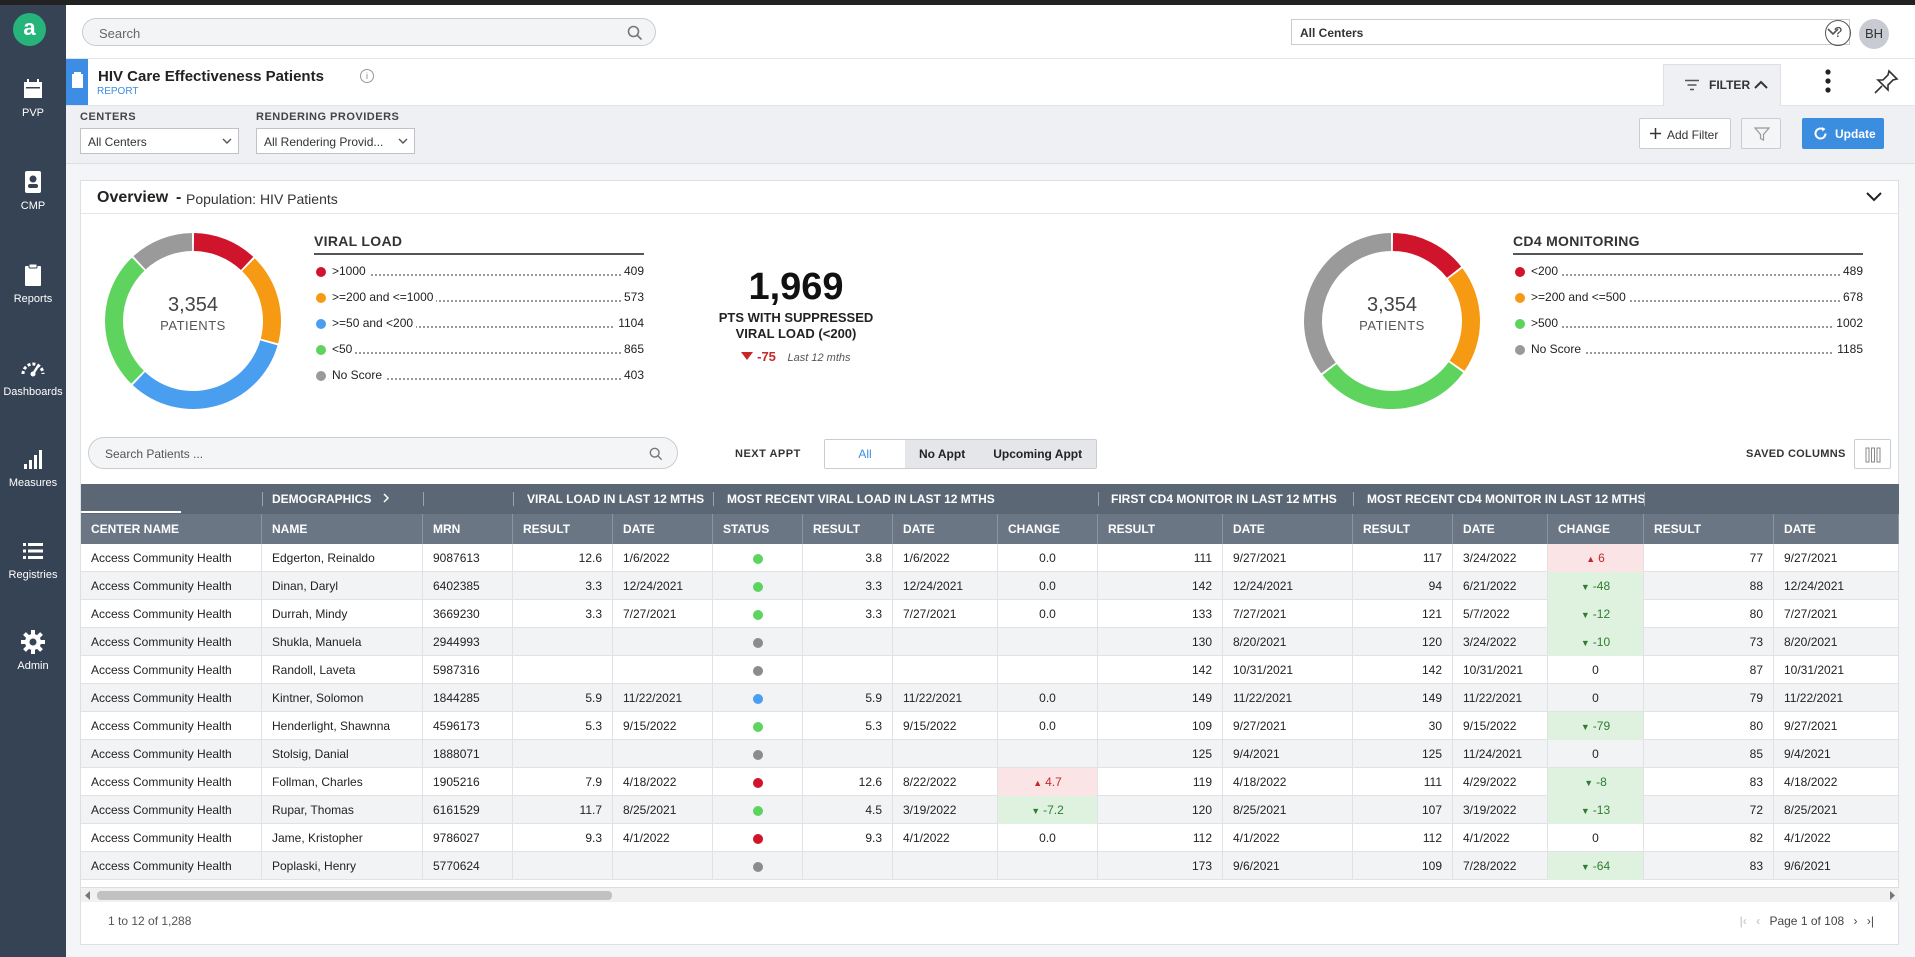 The image size is (1915, 957). What do you see at coordinates (33, 650) in the screenshot?
I see `nav-item-admin: Admin` at bounding box center [33, 650].